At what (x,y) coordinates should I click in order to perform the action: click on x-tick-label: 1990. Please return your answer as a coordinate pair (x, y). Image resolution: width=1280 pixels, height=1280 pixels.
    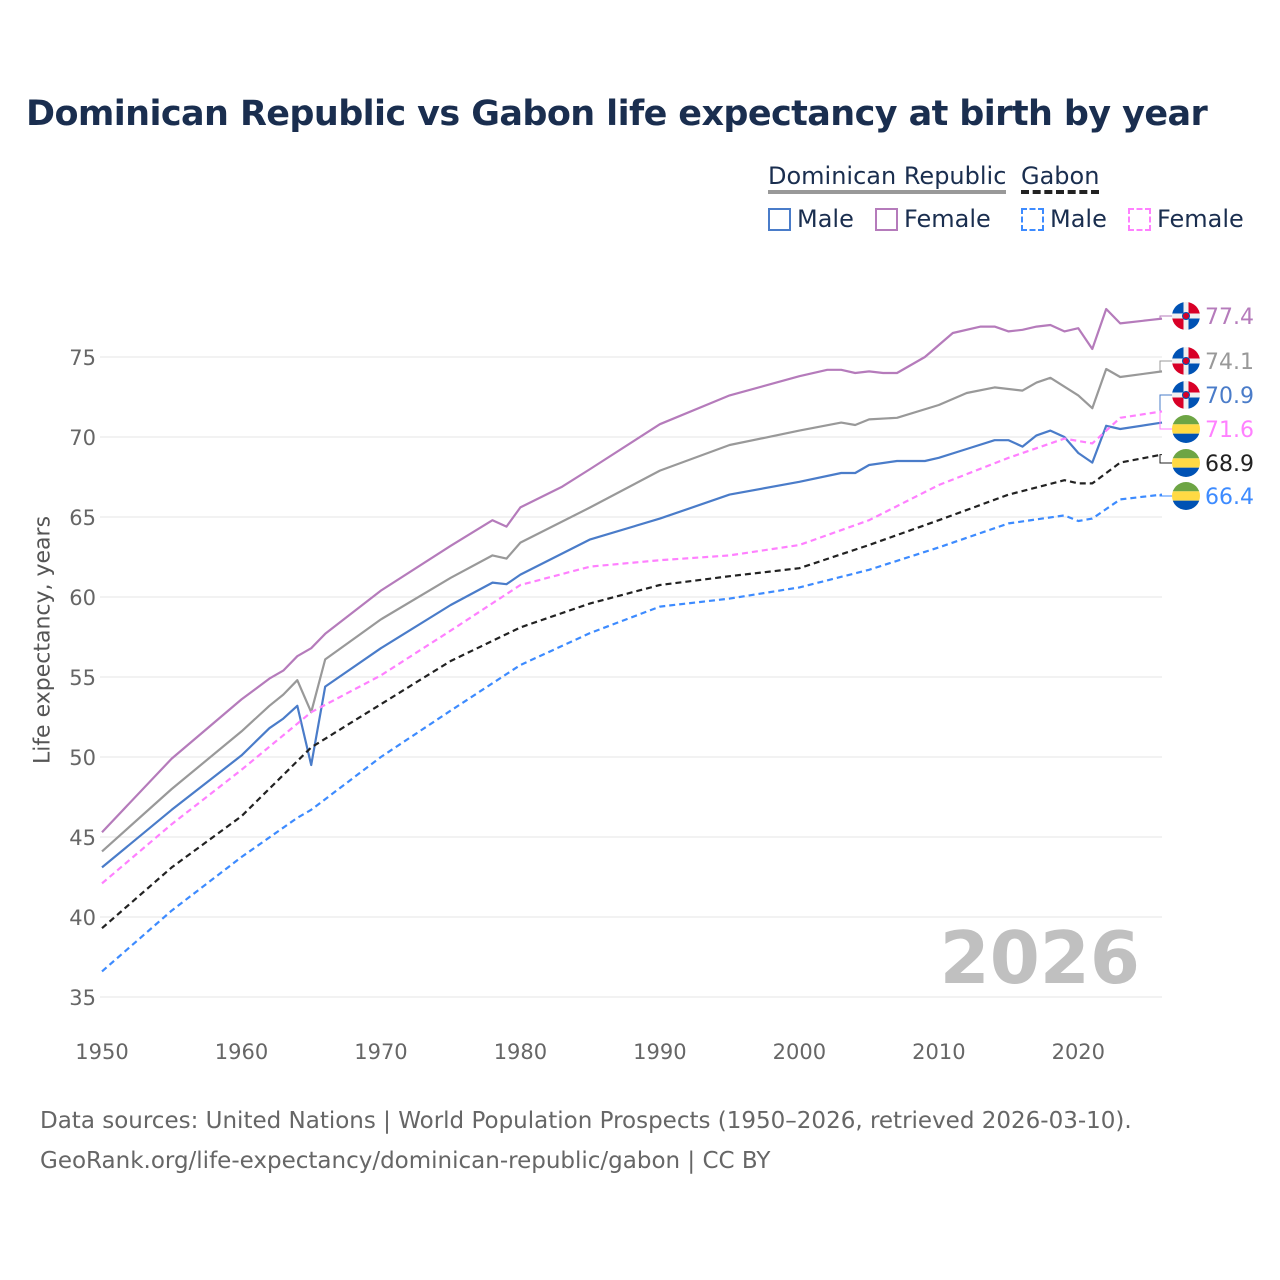
    Looking at the image, I should click on (659, 1052).